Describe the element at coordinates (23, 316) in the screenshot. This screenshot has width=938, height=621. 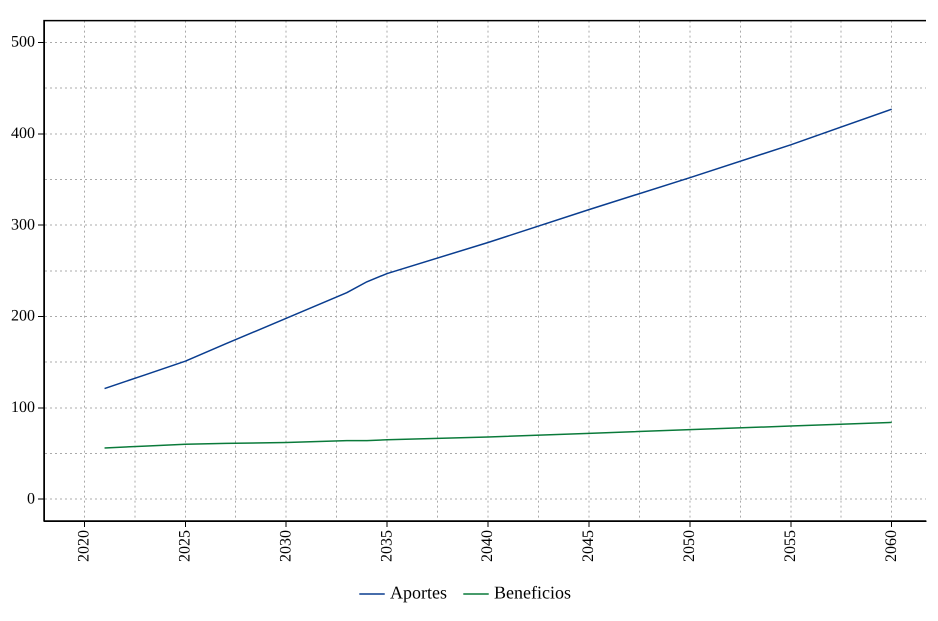
I see `y-tick-label: 200` at that location.